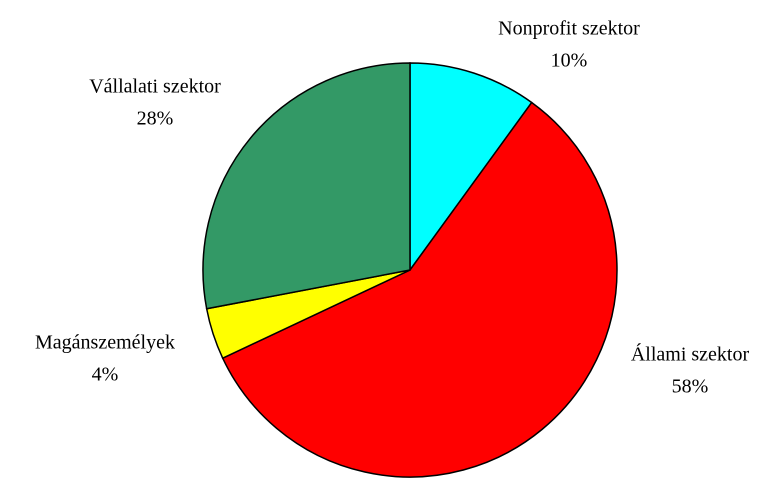  Describe the element at coordinates (155, 119) in the screenshot. I see `slice-value-label: 28%` at that location.